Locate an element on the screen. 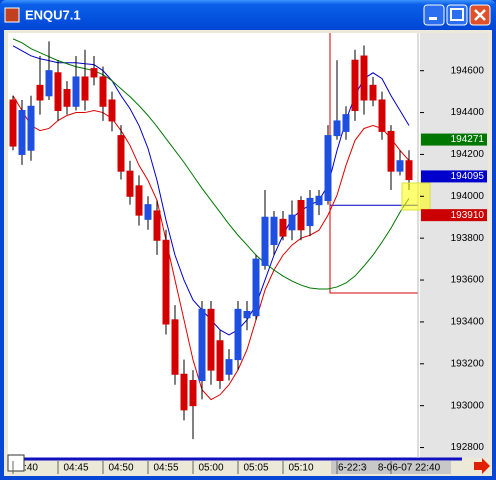 This screenshot has height=480, width=496. x-tick-label: :40 is located at coordinates (31, 468).